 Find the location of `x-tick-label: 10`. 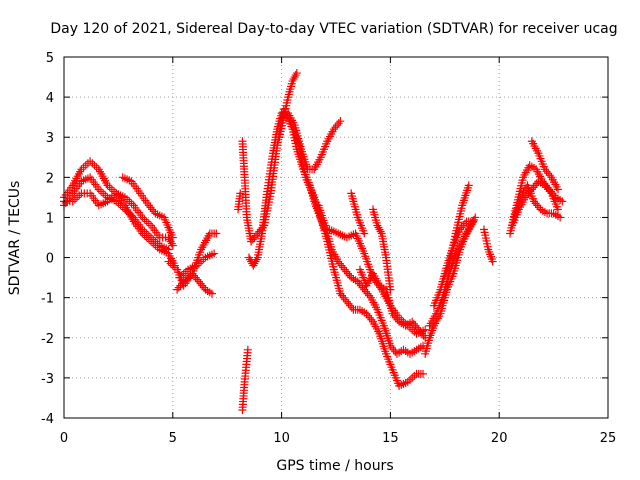

x-tick-label: 10 is located at coordinates (281, 438).